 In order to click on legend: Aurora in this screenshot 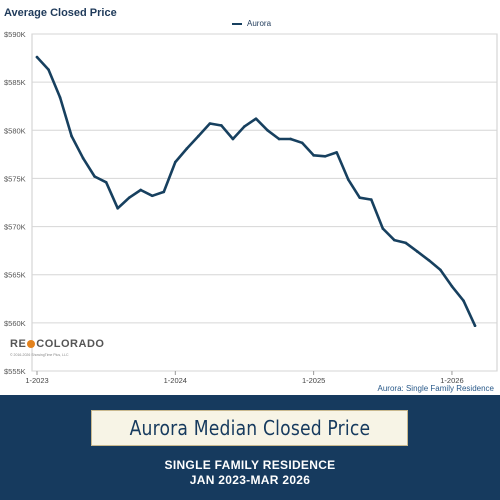, I will do `click(251, 23)`.